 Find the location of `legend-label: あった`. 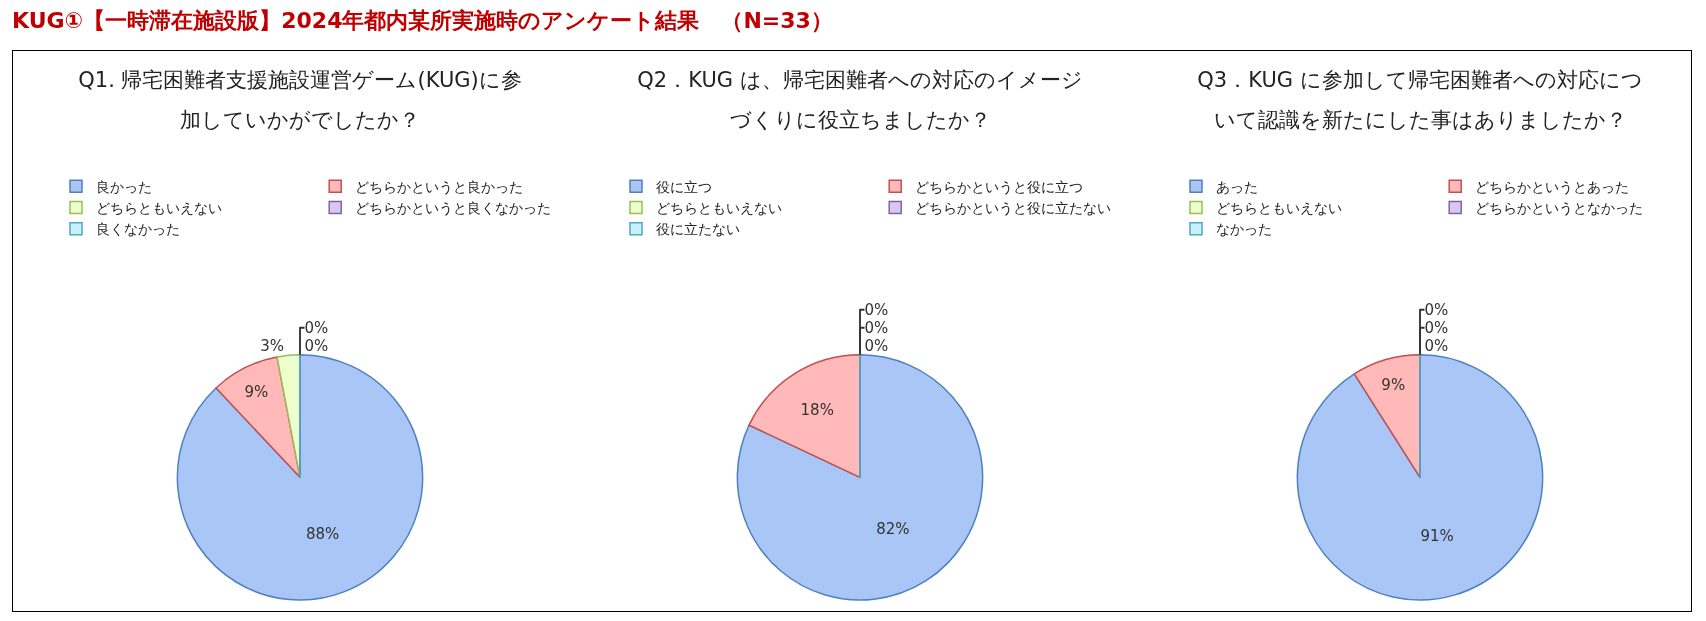

legend-label: あった is located at coordinates (1237, 186).